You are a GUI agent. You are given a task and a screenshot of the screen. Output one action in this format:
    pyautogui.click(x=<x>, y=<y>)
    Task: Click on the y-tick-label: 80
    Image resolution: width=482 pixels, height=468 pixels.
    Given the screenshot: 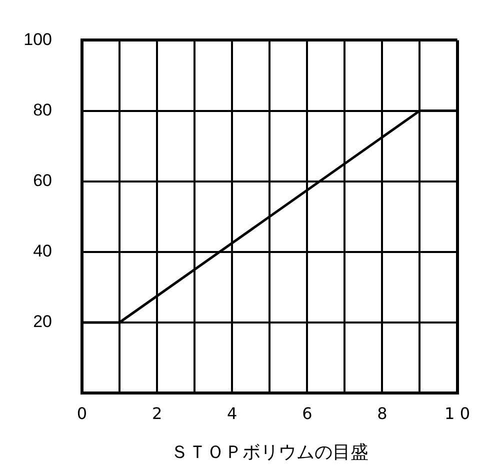 What is the action you would take?
    pyautogui.click(x=42, y=110)
    